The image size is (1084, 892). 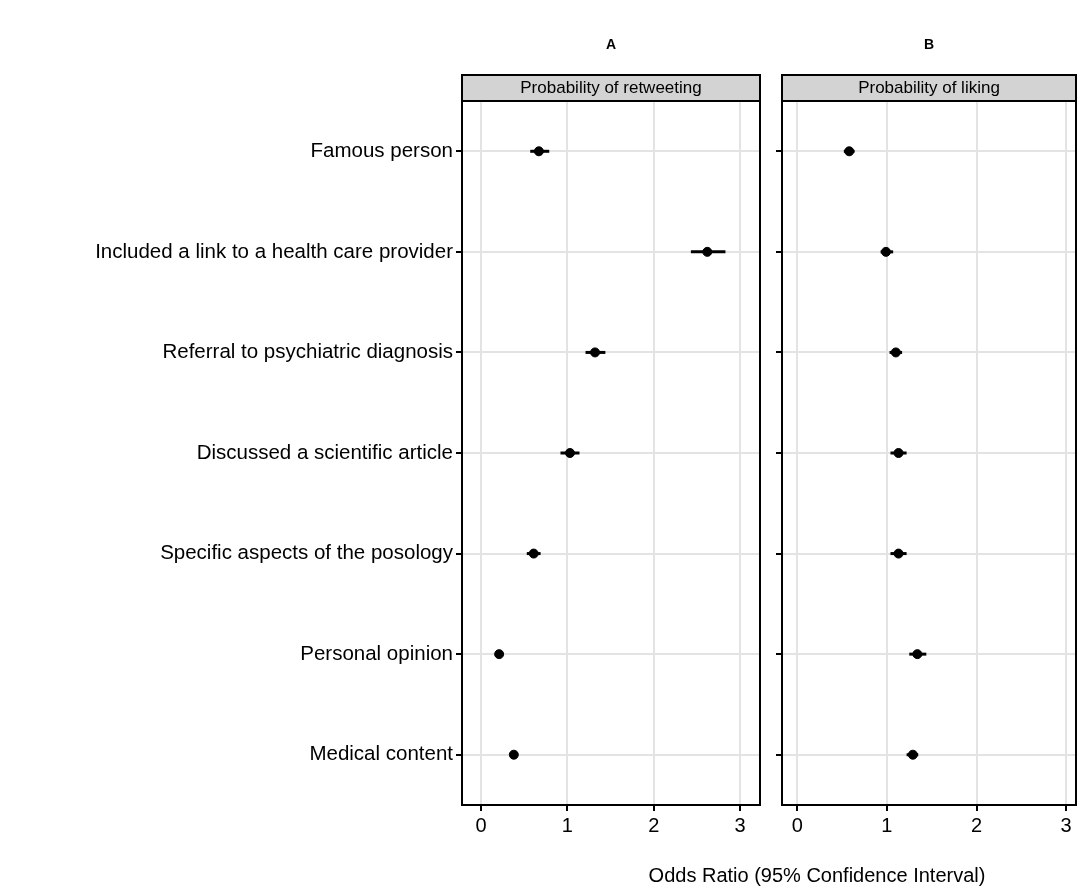 What do you see at coordinates (324, 451) in the screenshot?
I see `y-tick-label: Discussed a scientific article` at bounding box center [324, 451].